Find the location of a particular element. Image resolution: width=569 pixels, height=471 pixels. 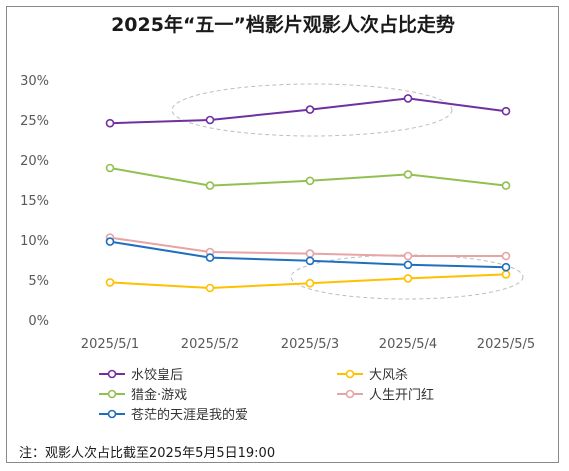

legend-item: 水饺皇后 is located at coordinates (141, 375).